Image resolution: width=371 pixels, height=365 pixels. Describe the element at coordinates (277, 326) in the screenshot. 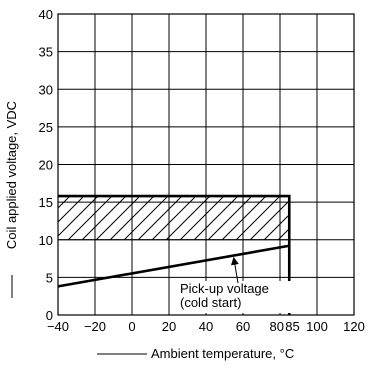

I see `x-tick-label: 80` at that location.